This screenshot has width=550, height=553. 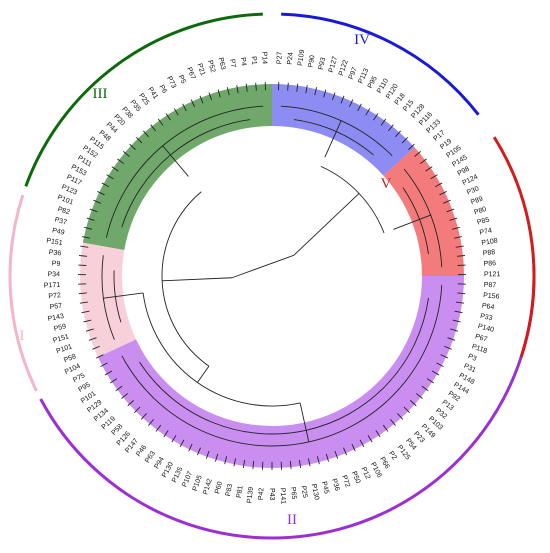 I want to click on leaf-label: P3, so click(x=472, y=358).